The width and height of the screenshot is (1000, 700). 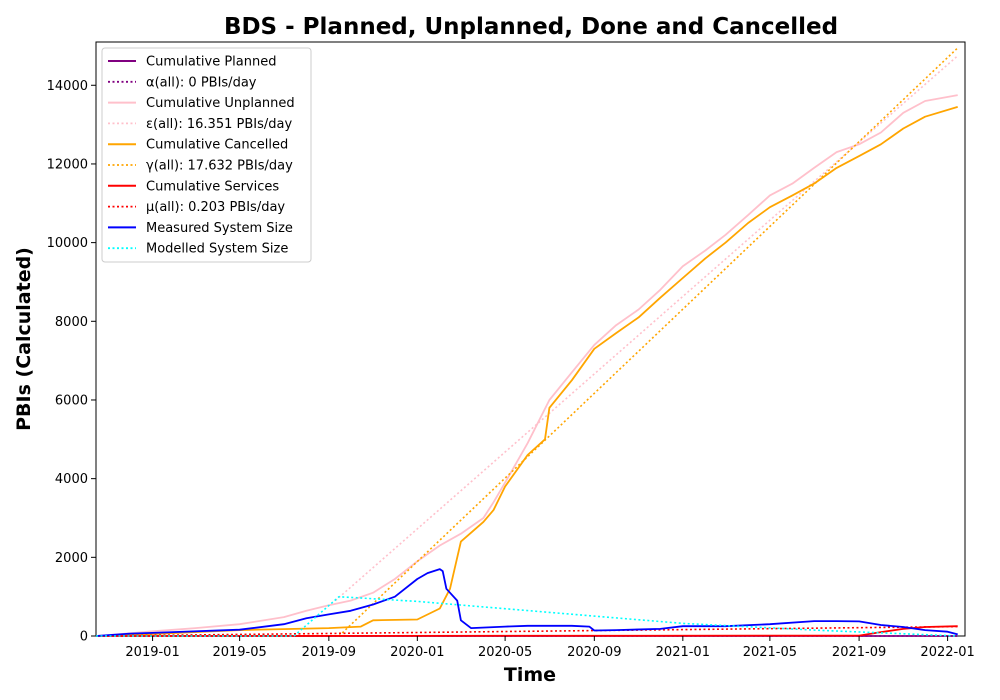 I want to click on x-tick-label: 2020-01, so click(x=417, y=652).